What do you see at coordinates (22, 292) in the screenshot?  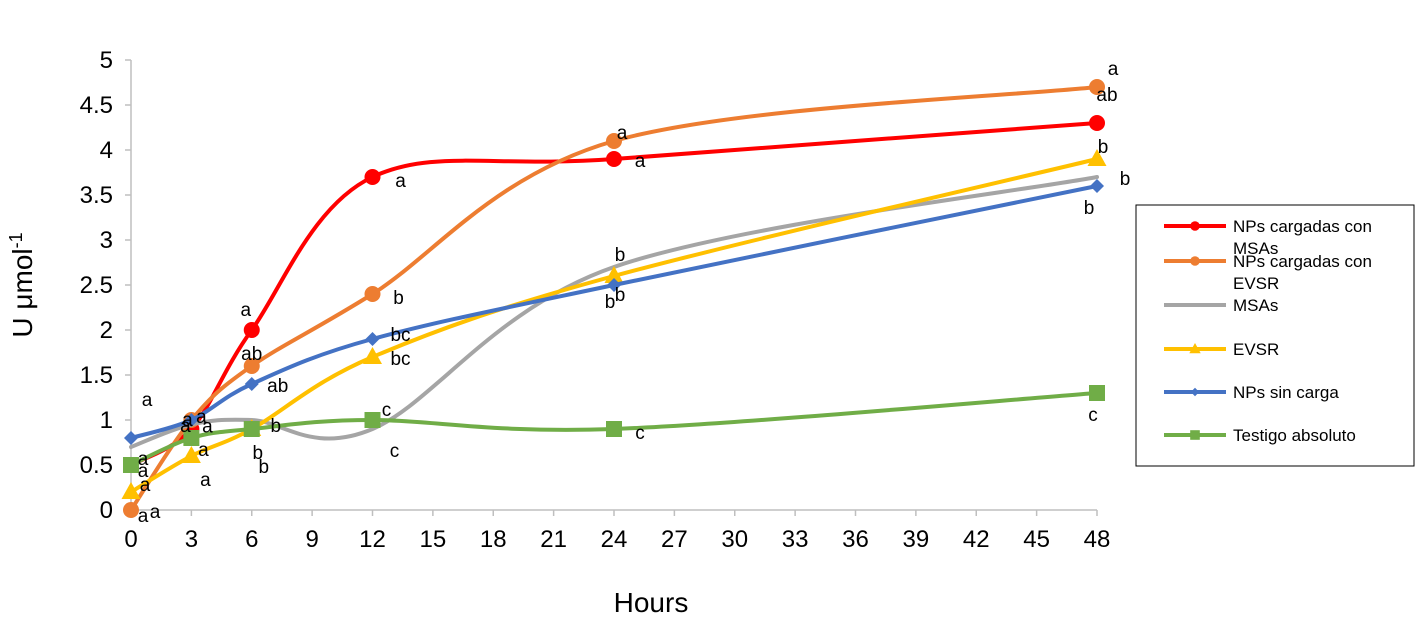 I see `y-axis-title-main: U μmol` at bounding box center [22, 292].